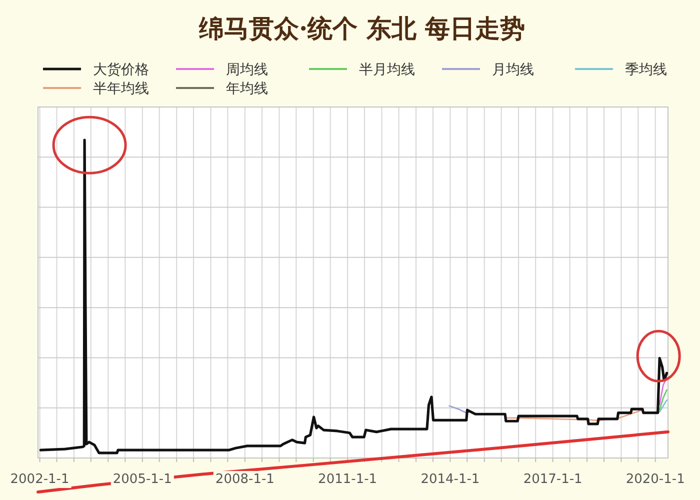  What do you see at coordinates (40, 479) in the screenshot?
I see `x-tick-label: 2002-1-1` at bounding box center [40, 479].